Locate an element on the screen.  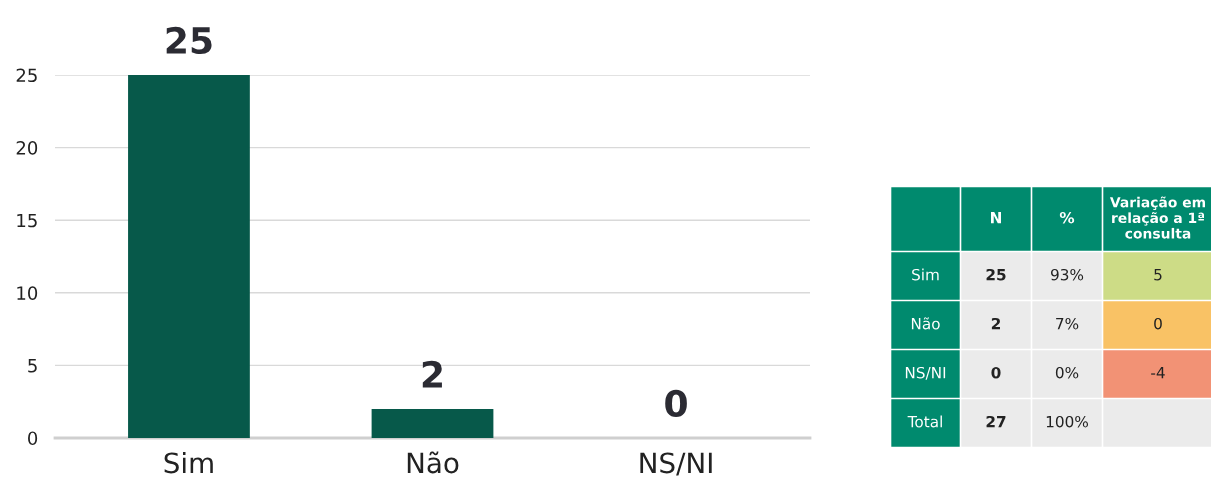
y-tick-label: 20 is located at coordinates (27, 148).